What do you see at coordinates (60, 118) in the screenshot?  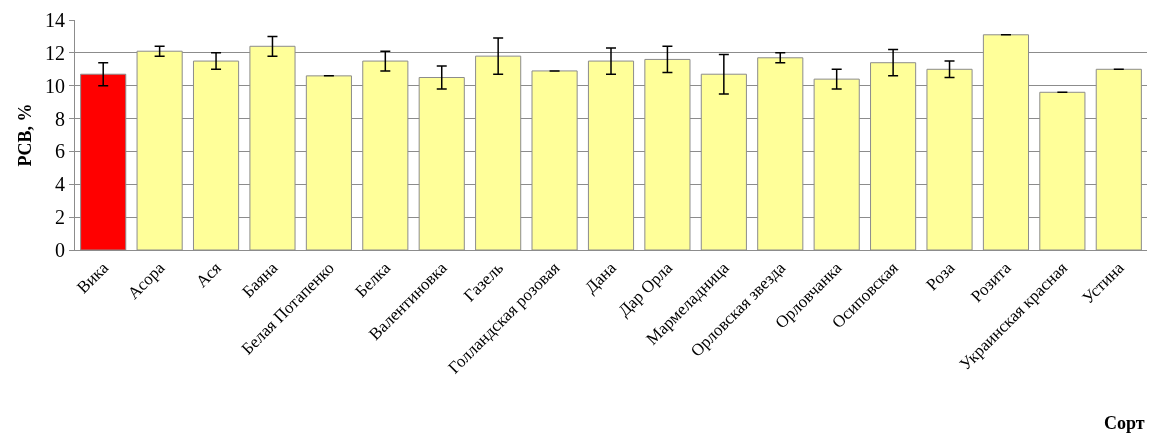 I see `y-tick-label: 8` at bounding box center [60, 118].